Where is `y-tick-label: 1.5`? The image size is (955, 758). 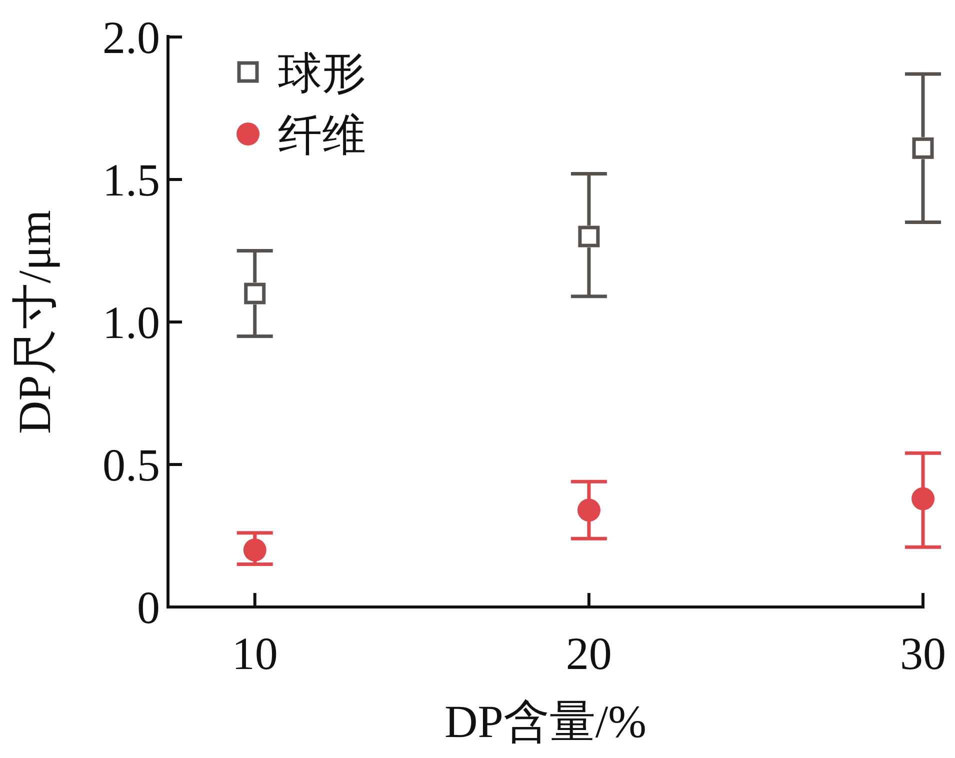 y-tick-label: 1.5 is located at coordinates (131, 180).